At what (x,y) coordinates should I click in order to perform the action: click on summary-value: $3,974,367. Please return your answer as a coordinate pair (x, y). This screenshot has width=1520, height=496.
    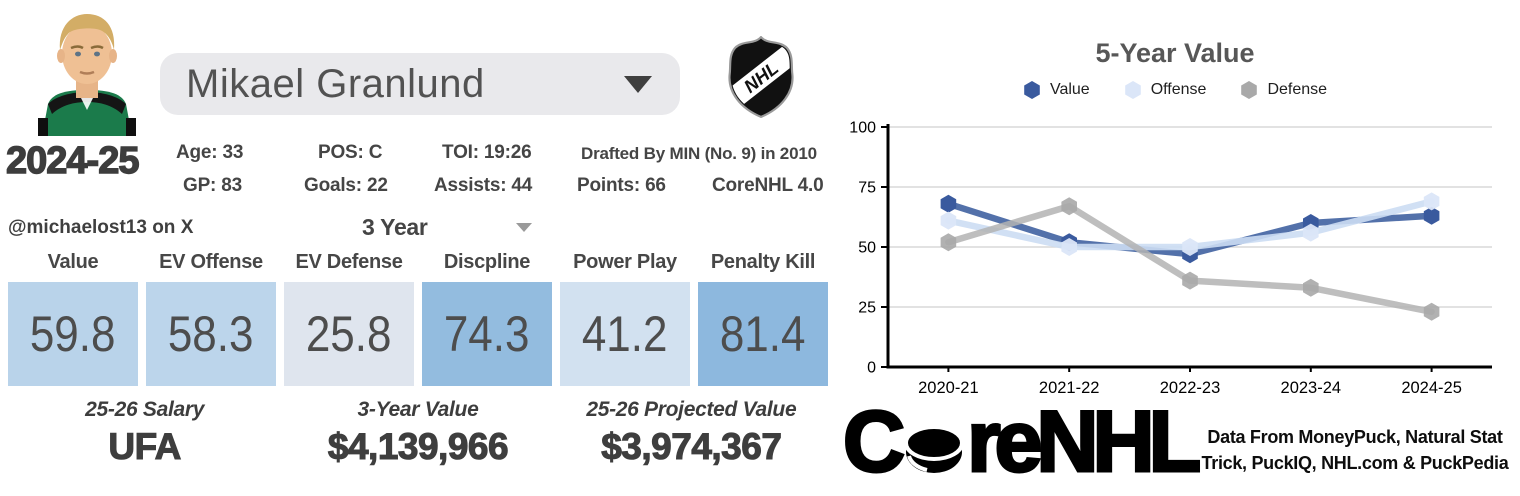
    Looking at the image, I should click on (692, 446).